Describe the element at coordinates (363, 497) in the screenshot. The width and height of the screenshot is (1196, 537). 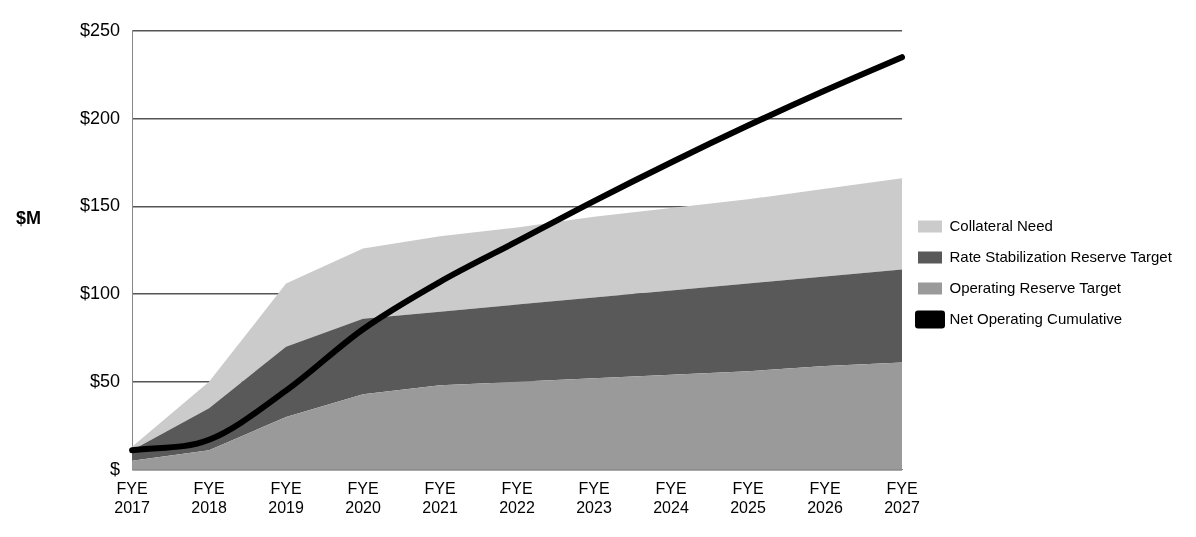
I see `x-tick-label: FYE 2020` at that location.